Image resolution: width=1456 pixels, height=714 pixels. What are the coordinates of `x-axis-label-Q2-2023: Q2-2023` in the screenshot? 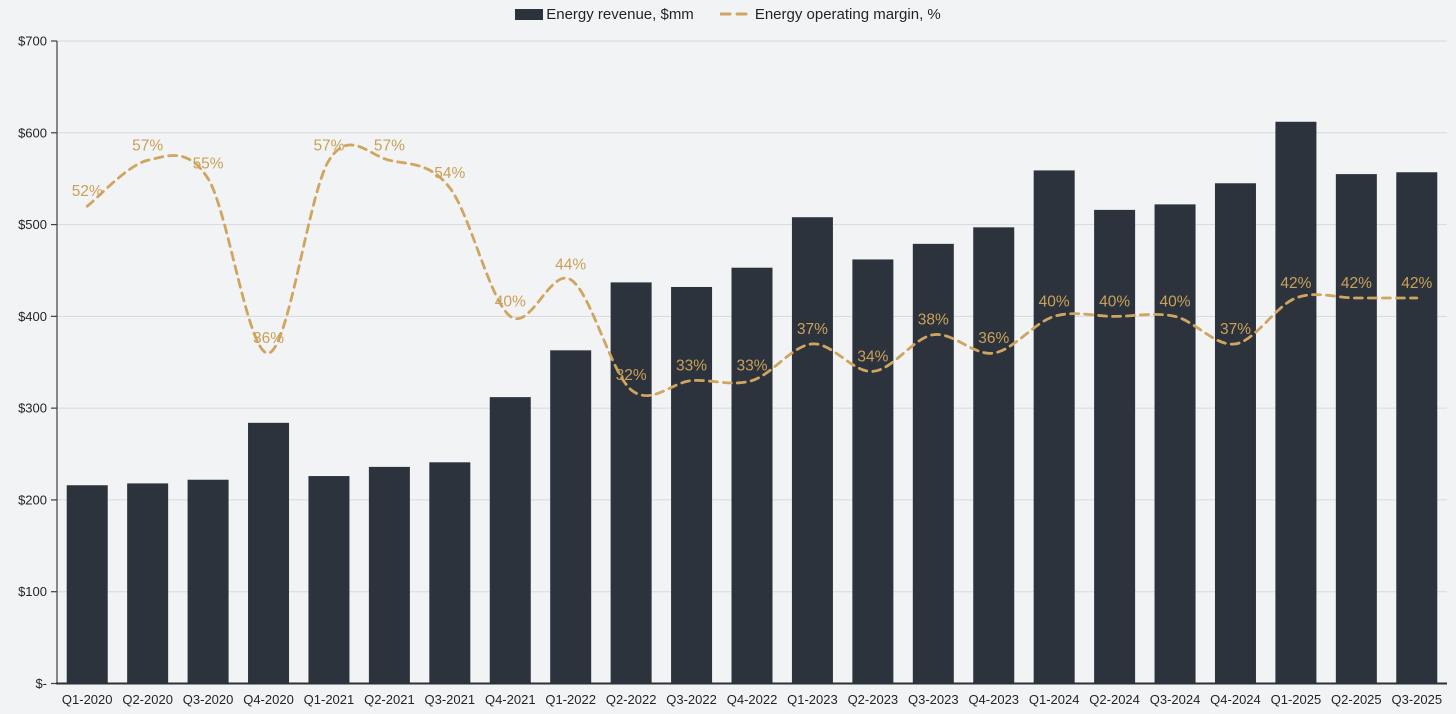 It's located at (873, 699).